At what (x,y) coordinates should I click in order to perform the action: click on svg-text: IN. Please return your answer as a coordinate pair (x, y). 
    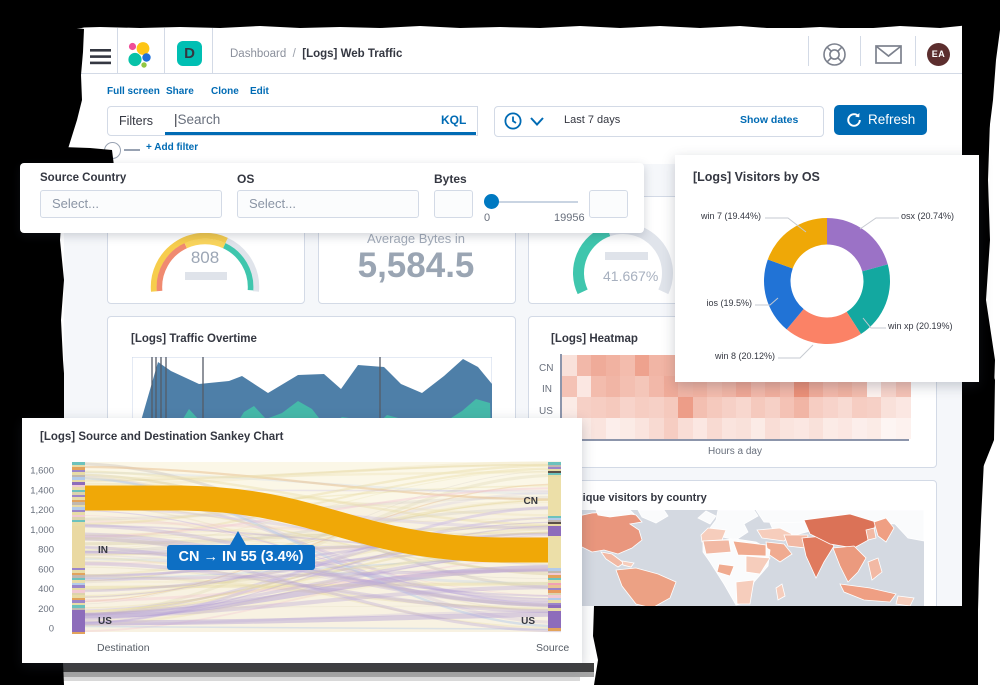
    Looking at the image, I should click on (103, 550).